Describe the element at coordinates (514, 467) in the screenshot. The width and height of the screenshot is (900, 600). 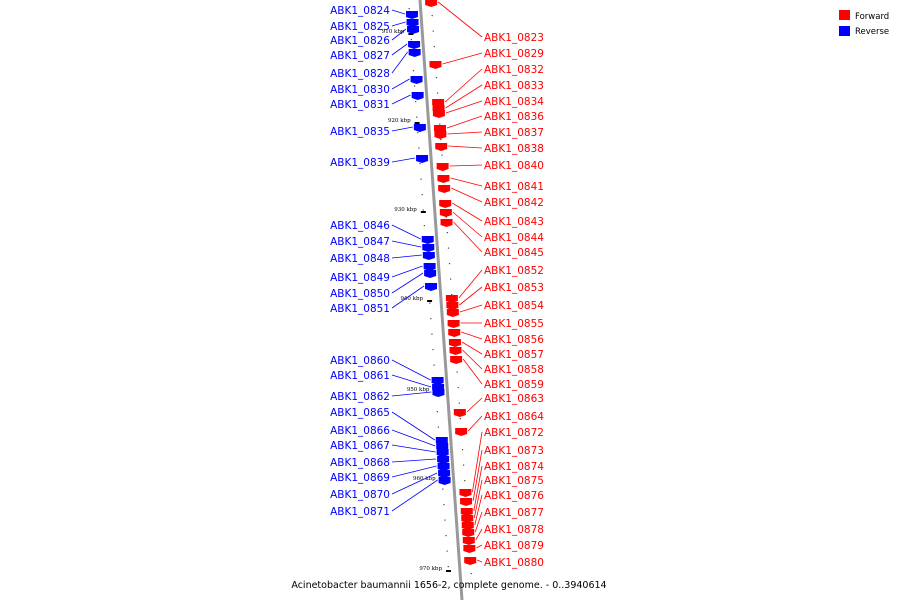
I see `gene-label-abk1-0874: ABK1_0874` at that location.